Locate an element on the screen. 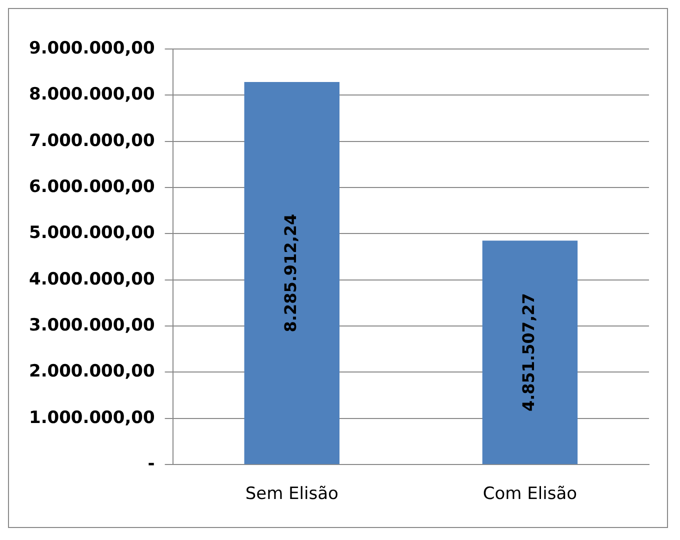 The image size is (680, 540). y-tick-label: - is located at coordinates (151, 464).